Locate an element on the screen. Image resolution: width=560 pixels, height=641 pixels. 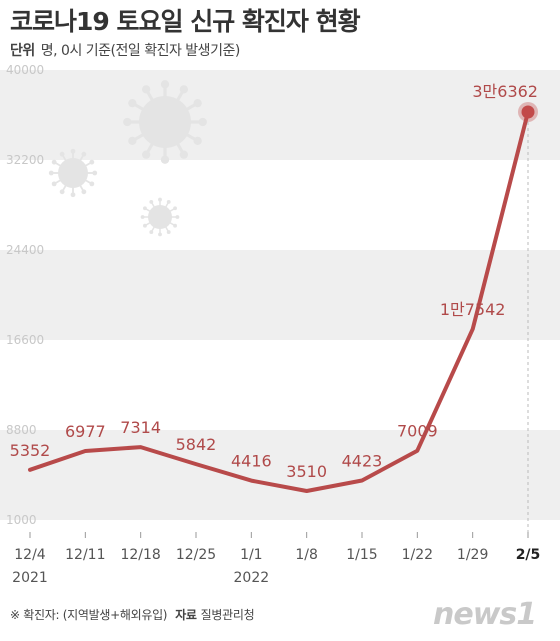
data-label: 4416 is located at coordinates (251, 461).